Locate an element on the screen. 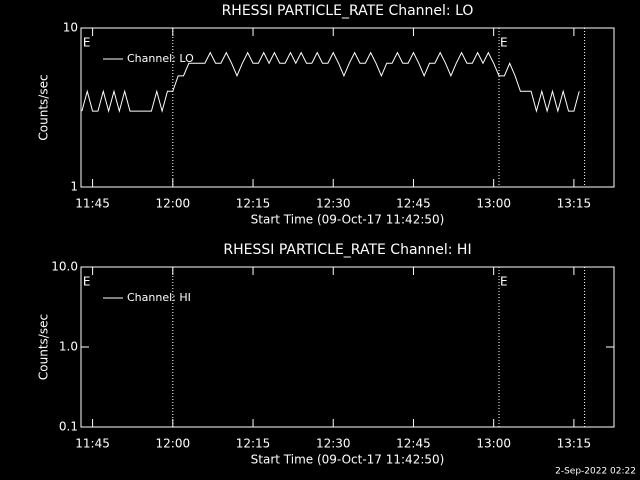  legend-label: Channel: LO is located at coordinates (160, 58).